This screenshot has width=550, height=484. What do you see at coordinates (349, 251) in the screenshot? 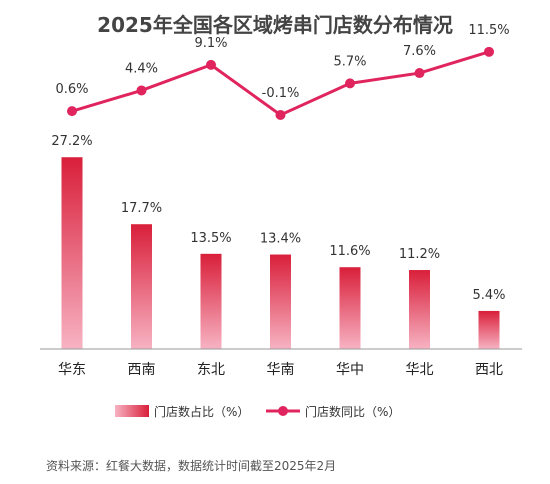
I see `bar-value-label: 11.6%` at bounding box center [349, 251].